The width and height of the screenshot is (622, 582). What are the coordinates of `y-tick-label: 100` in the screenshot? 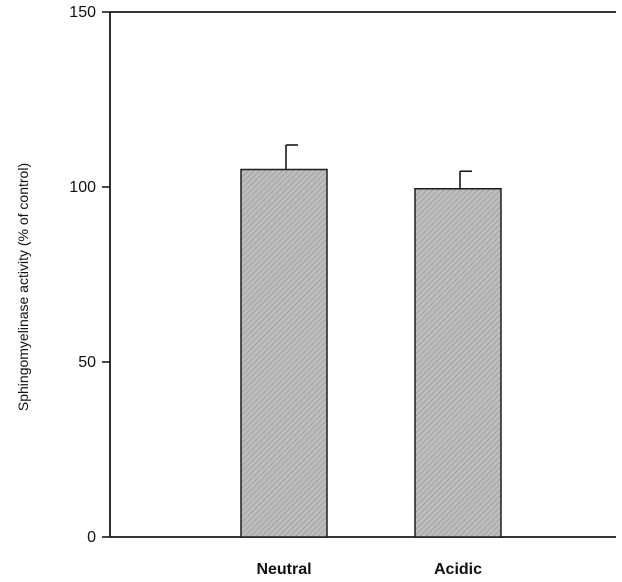 It's located at (82, 187).